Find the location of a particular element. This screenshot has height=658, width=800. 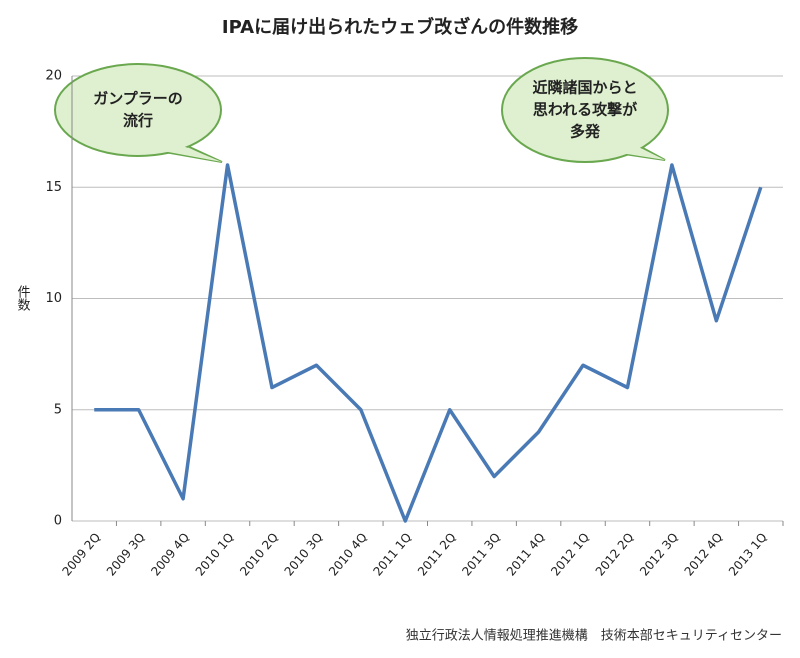

y-axis-label: 件数 is located at coordinates (23, 298).